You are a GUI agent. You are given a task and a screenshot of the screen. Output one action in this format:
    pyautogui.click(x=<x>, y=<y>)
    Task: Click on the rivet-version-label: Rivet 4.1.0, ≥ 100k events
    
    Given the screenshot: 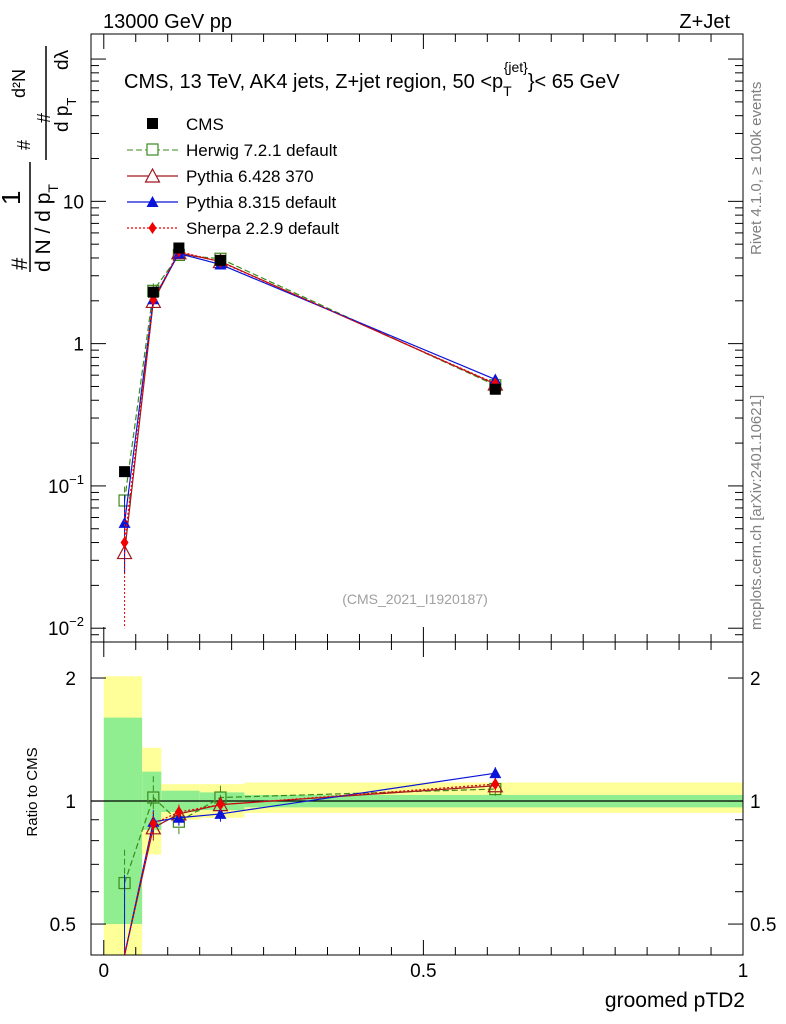 What is the action you would take?
    pyautogui.click(x=756, y=168)
    